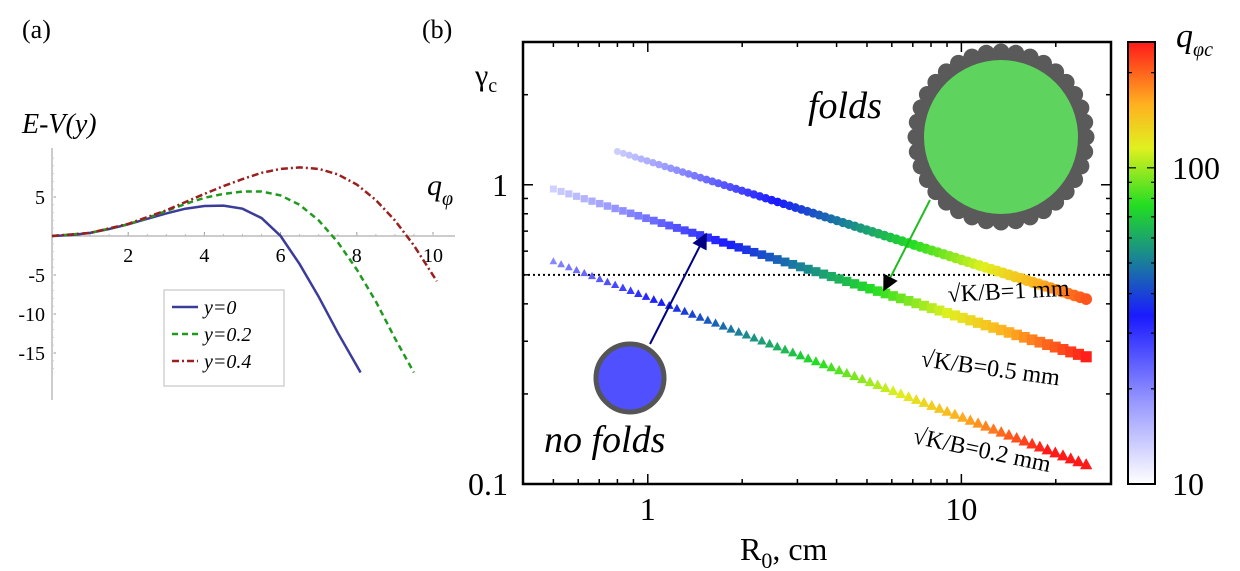  Describe the element at coordinates (678, 288) in the screenshot. I see `no-folds-arrow` at that location.